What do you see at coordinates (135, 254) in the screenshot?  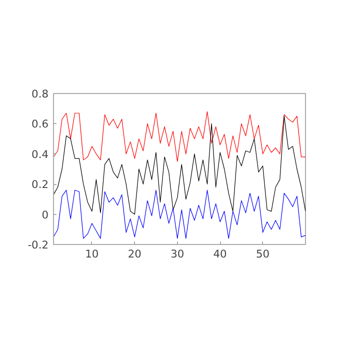 I see `x-tick-label: 20` at bounding box center [135, 254].